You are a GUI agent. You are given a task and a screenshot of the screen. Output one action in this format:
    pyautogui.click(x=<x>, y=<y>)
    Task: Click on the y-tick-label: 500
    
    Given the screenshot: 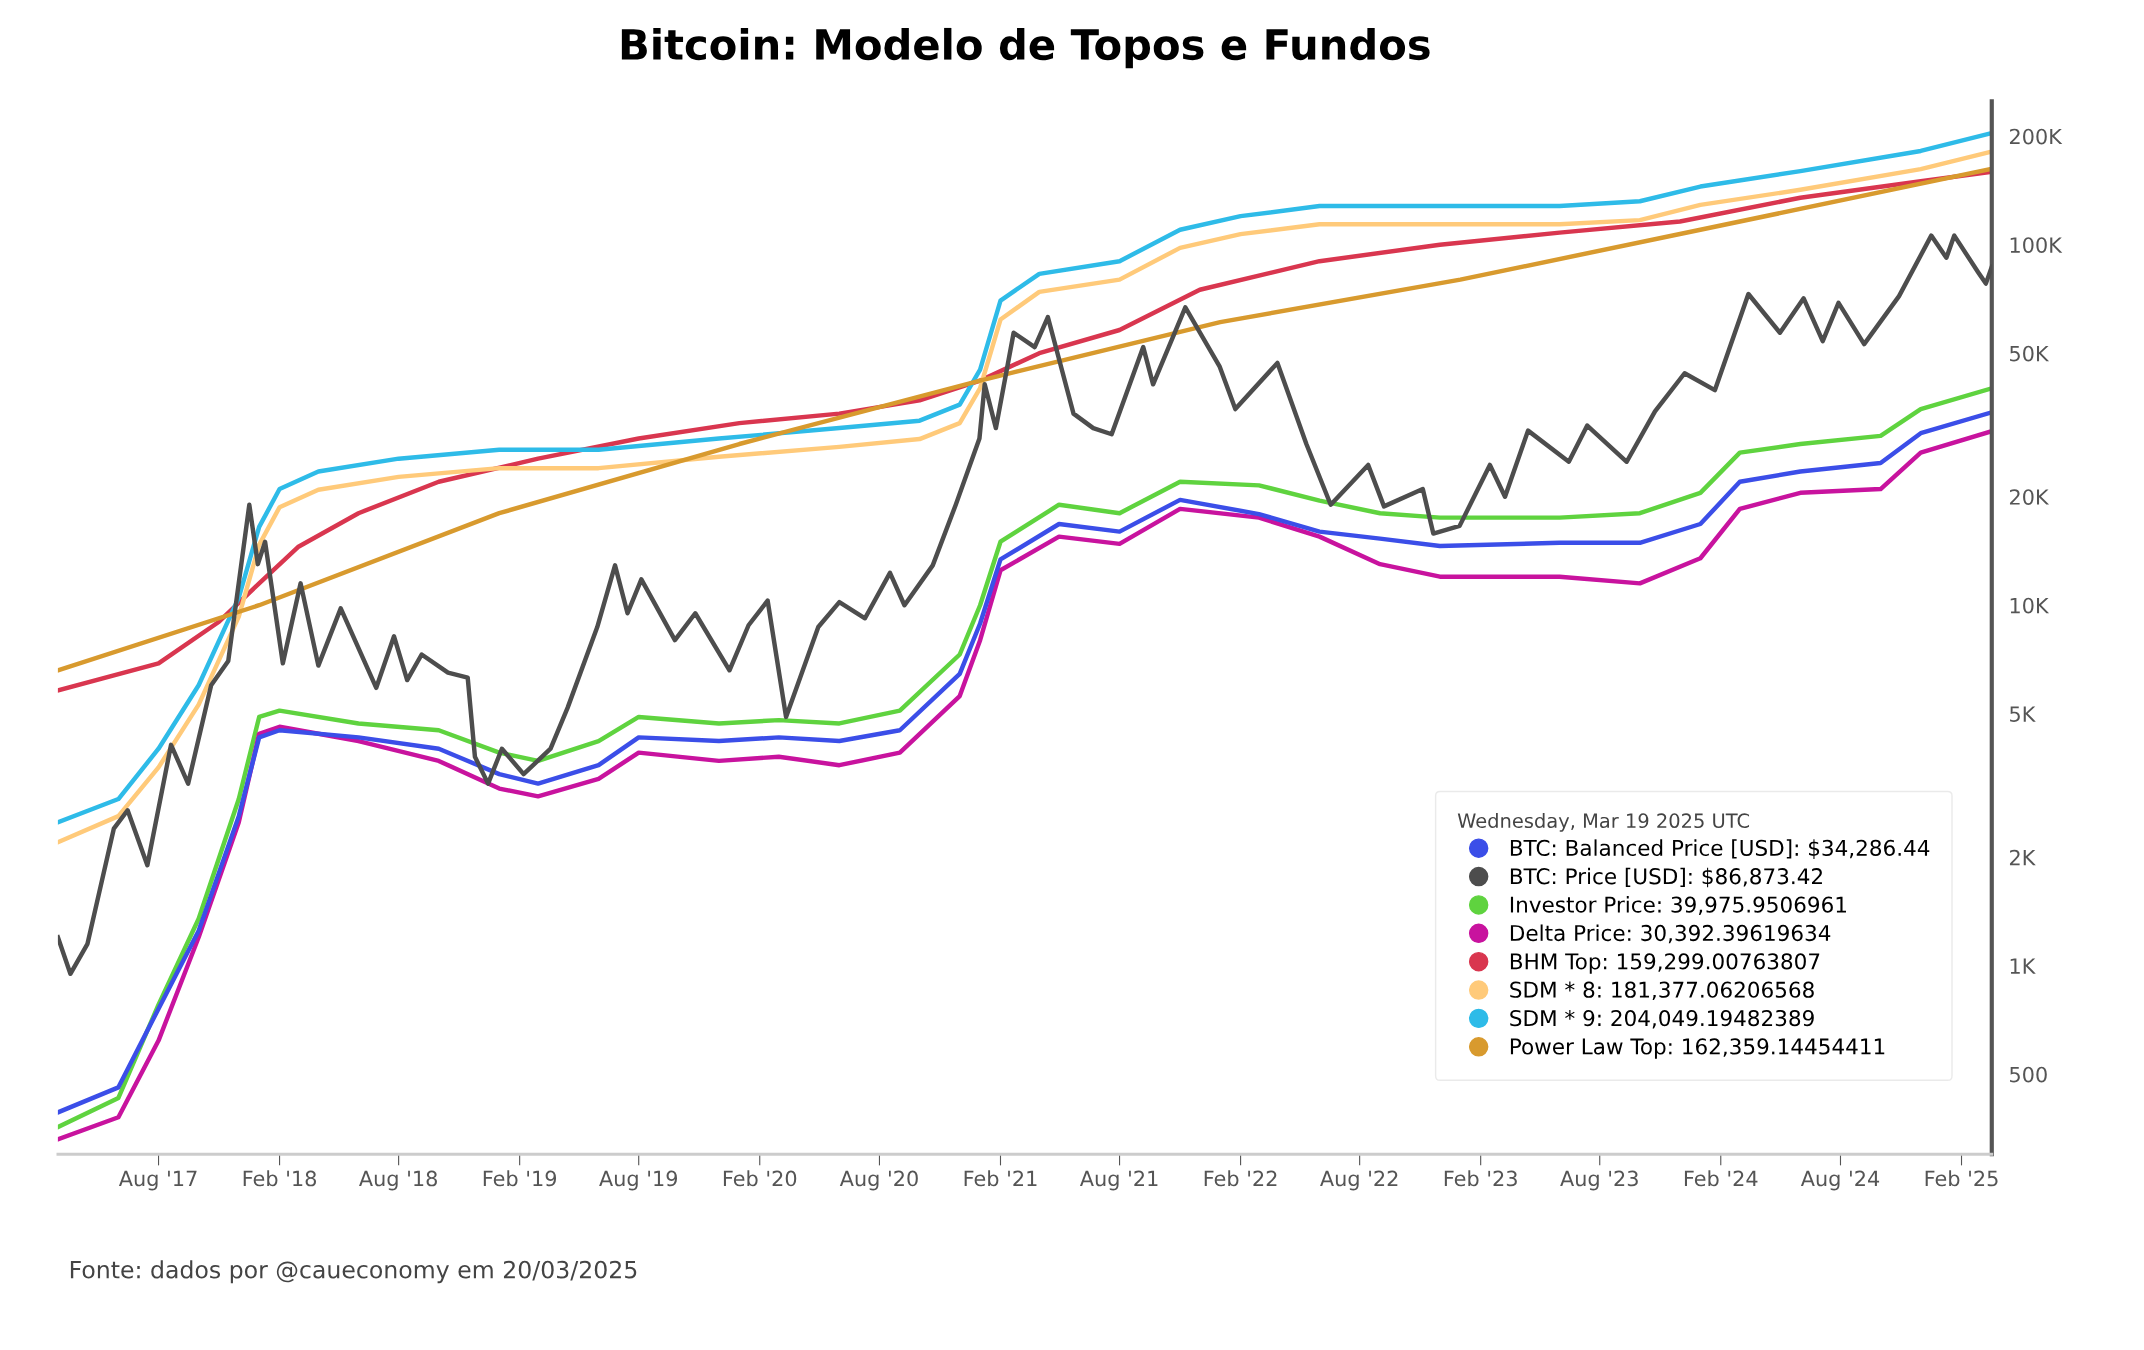 What is the action you would take?
    pyautogui.click(x=2028, y=1074)
    